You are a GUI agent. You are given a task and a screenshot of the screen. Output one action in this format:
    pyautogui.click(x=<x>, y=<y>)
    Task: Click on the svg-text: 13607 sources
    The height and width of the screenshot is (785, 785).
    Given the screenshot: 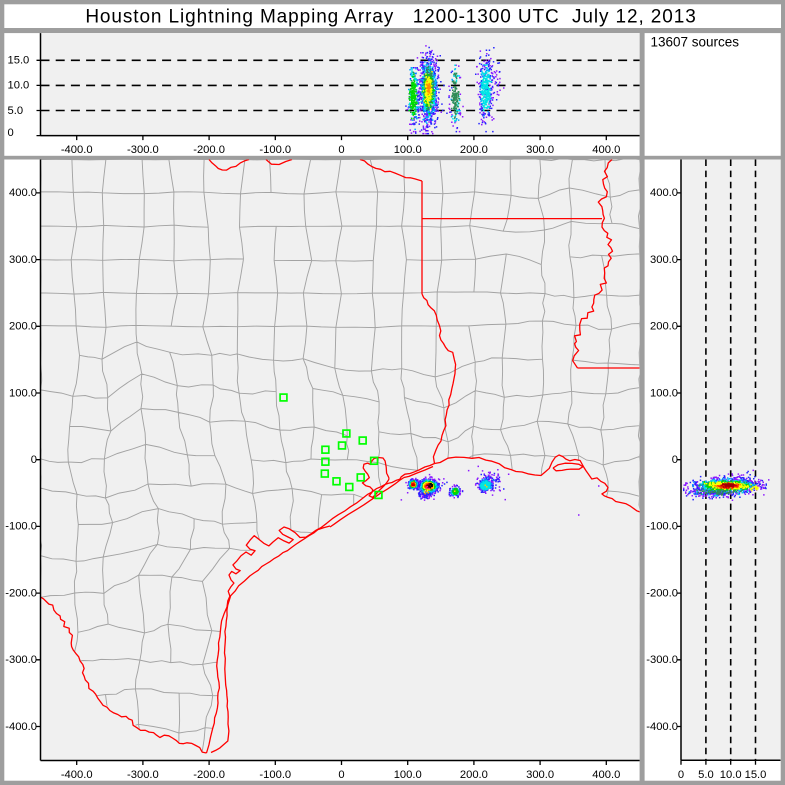 What is the action you would take?
    pyautogui.click(x=695, y=42)
    